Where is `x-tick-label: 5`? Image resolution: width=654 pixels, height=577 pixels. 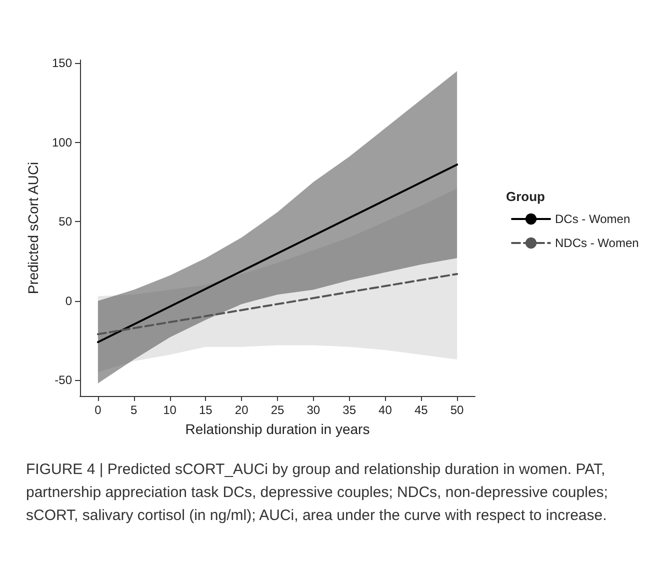
x-tick-label: 5 is located at coordinates (134, 410).